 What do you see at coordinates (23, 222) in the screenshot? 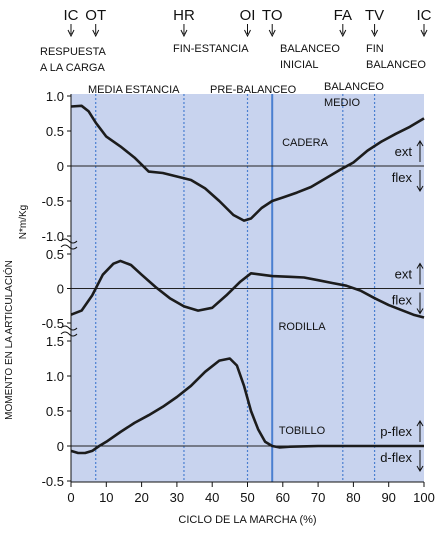
I see `y-axis-unit: N*m/Kg` at bounding box center [23, 222].